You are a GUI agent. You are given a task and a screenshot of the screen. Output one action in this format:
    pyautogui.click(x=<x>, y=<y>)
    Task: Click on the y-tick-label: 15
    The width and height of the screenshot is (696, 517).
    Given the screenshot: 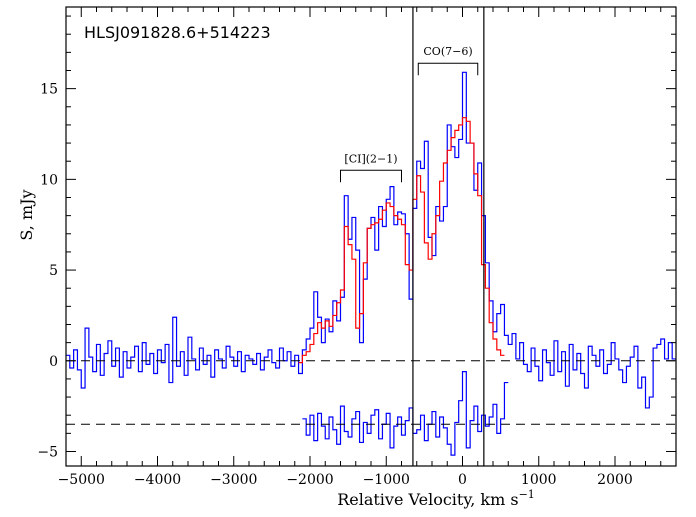 What is the action you would take?
    pyautogui.click(x=49, y=90)
    